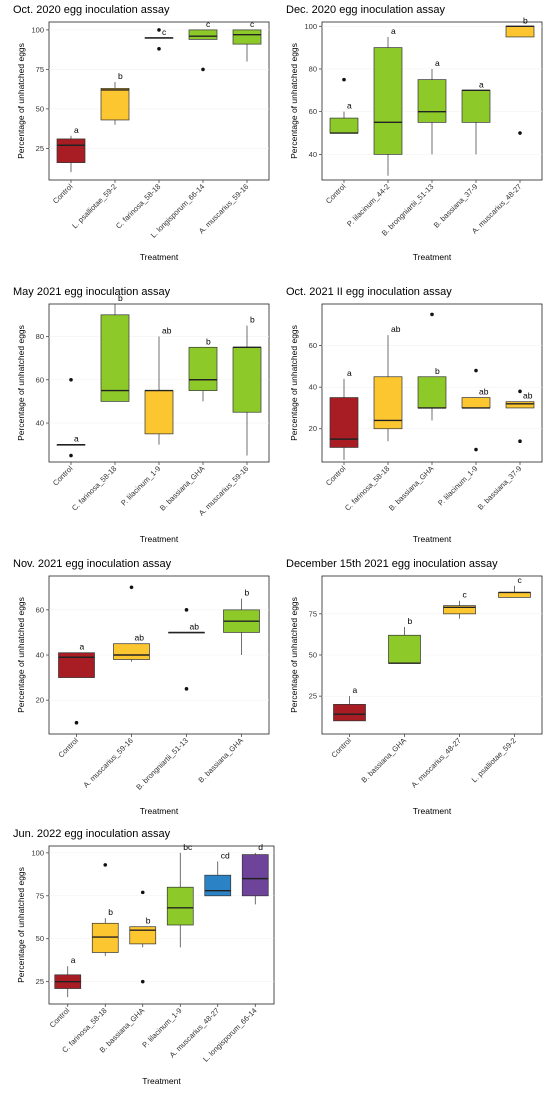 Image resolution: width=550 pixels, height=1094 pixels. Describe the element at coordinates (91, 10) in the screenshot. I see `chart-title: Oct. 2020 egg inoculation assay` at that location.